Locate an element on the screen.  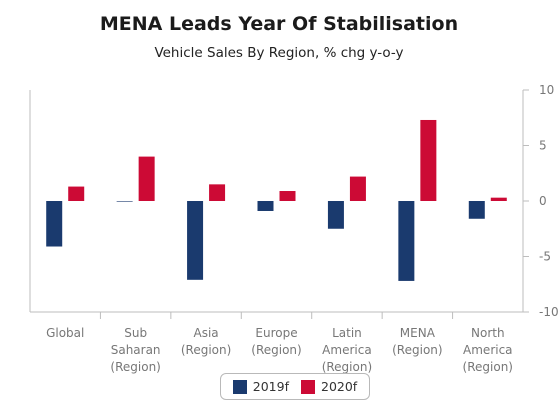
y-tick-label: -10 is located at coordinates (548, 312).